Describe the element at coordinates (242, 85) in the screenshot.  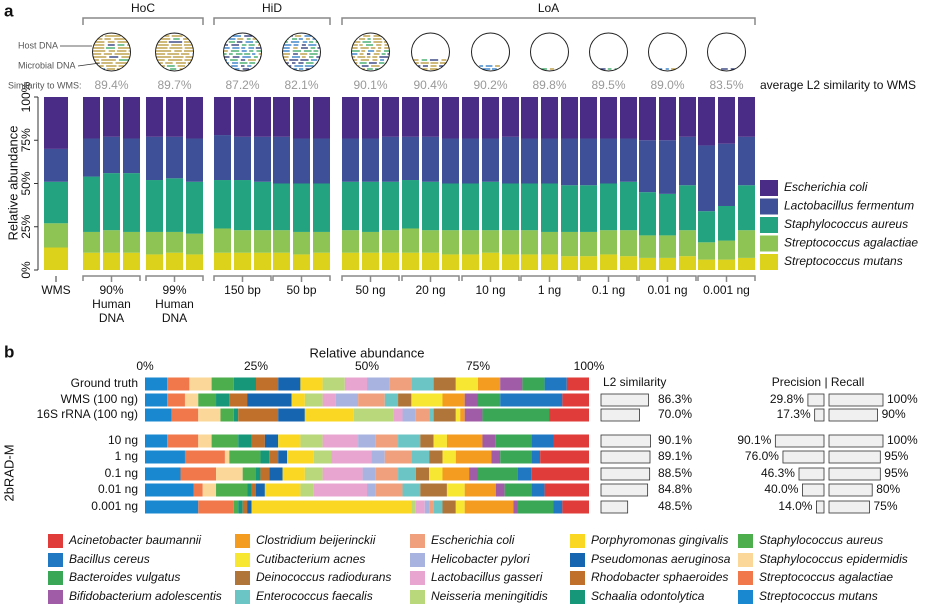
I see `similarity-value: 87.2%` at that location.